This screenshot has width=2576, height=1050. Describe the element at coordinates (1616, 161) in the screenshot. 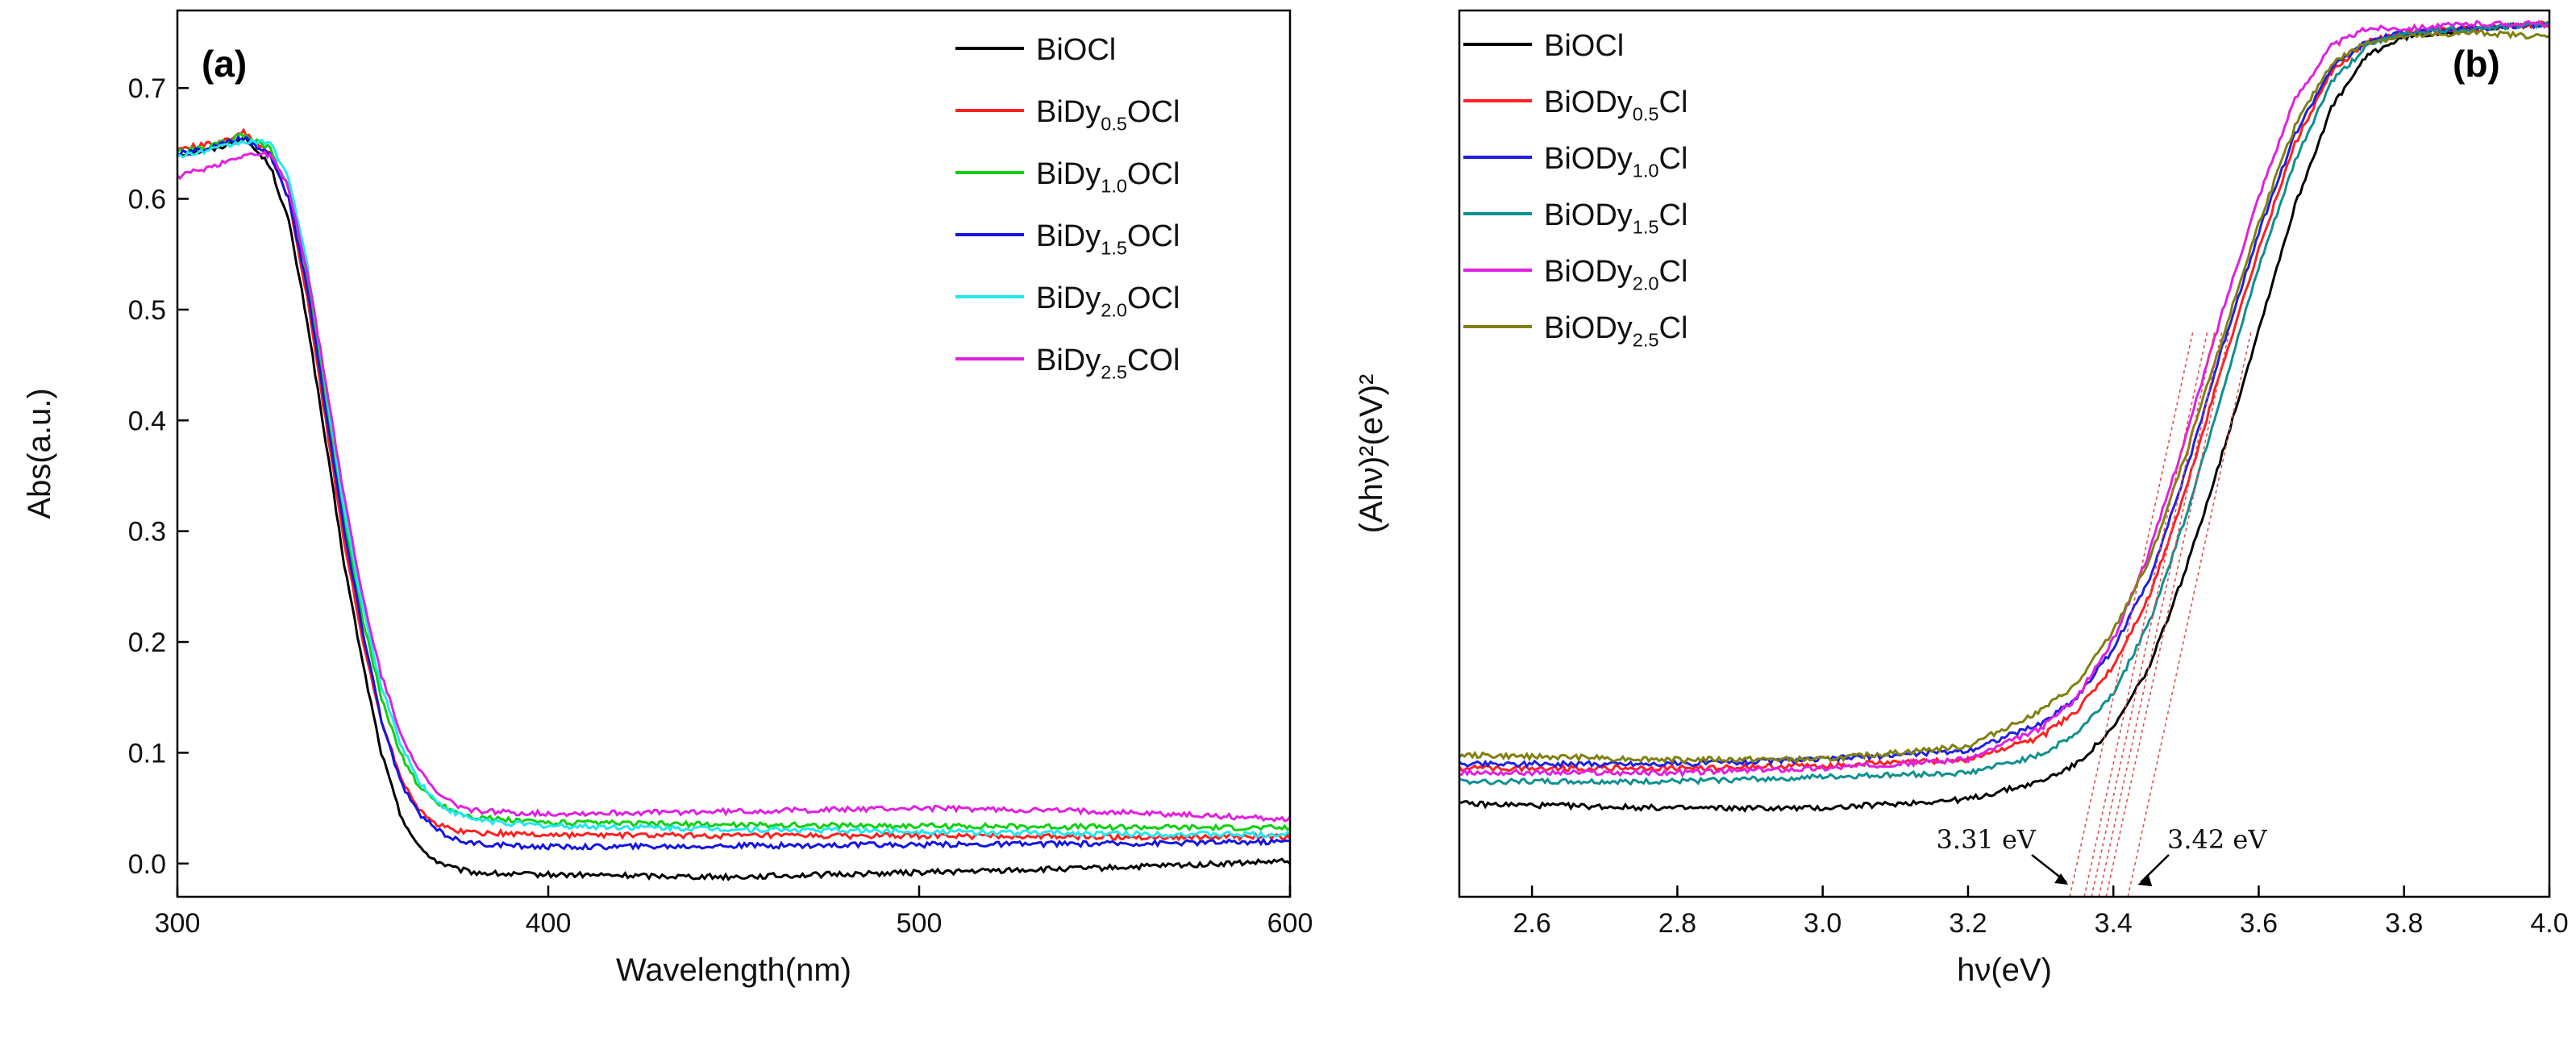

I see `legend-label-BiODy1.0Cl: BiODy1.0Cl` at that location.